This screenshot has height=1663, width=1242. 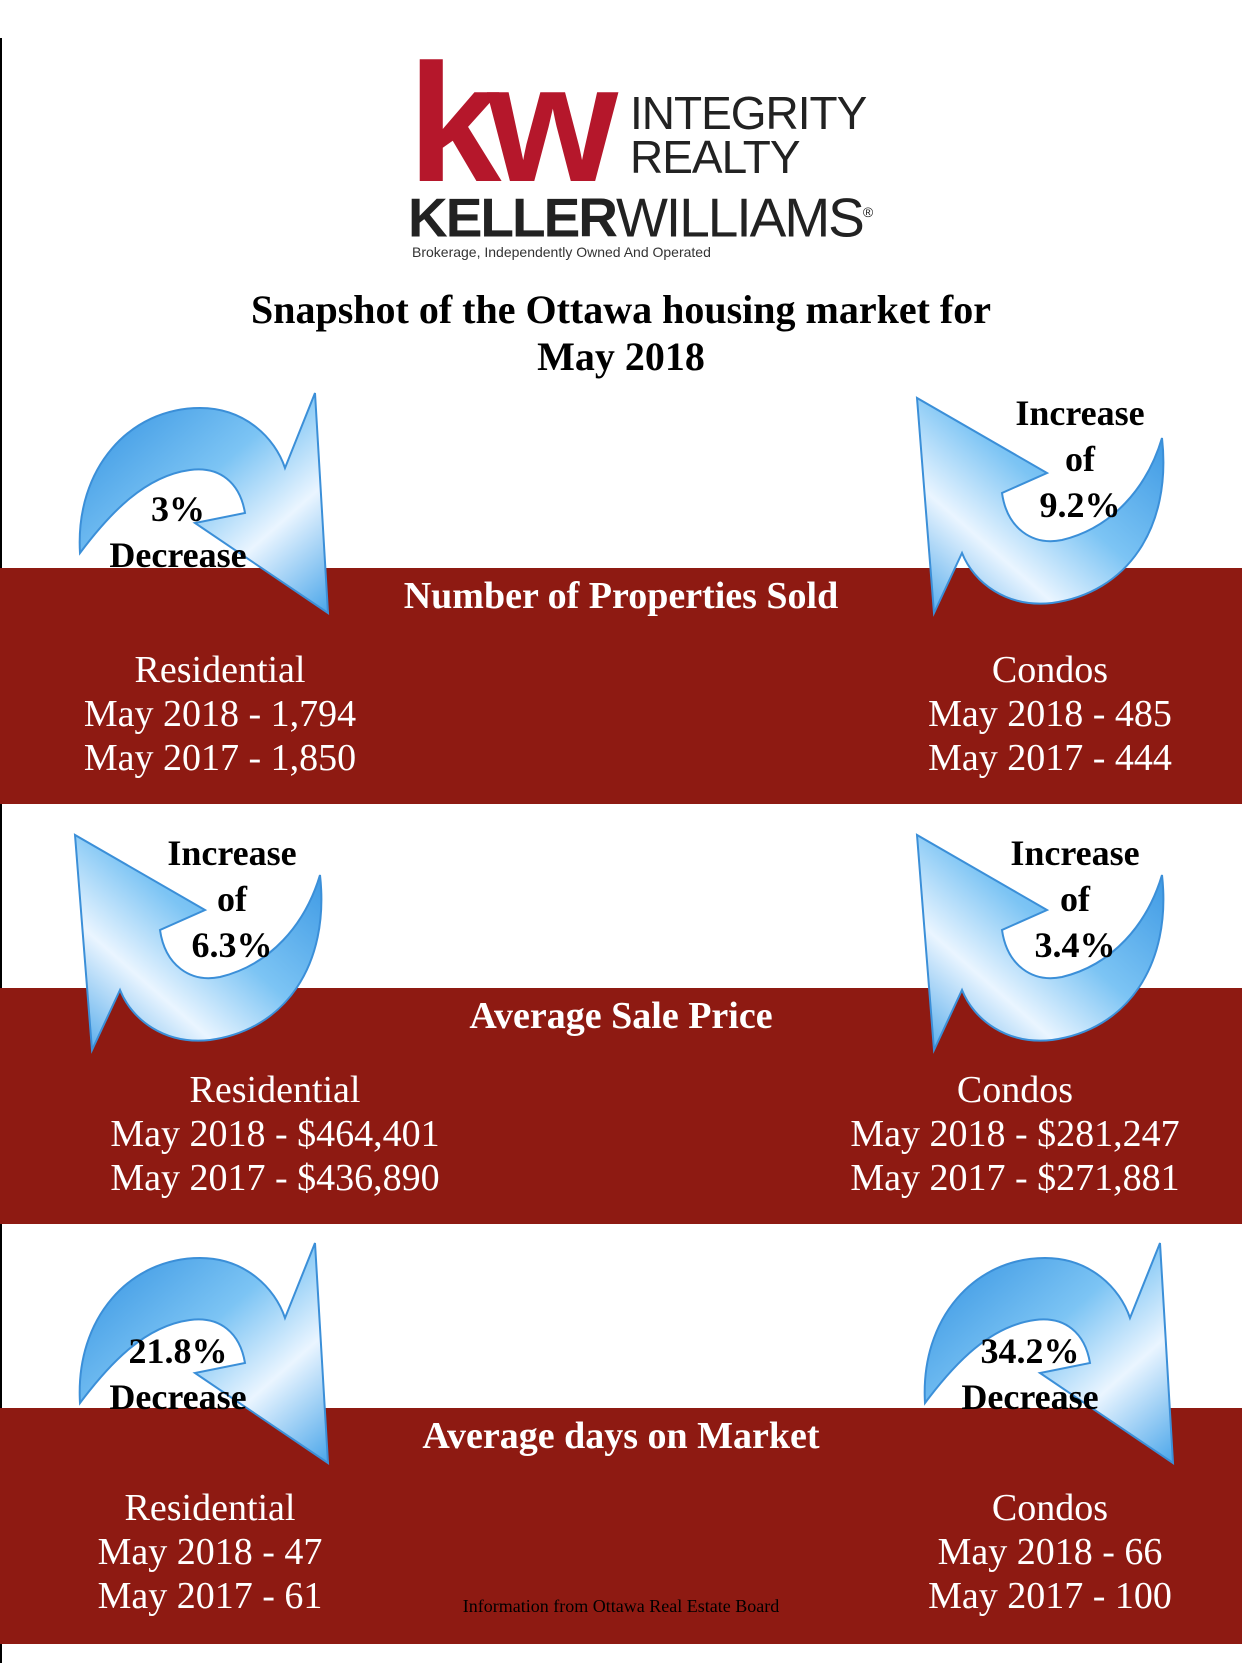 What do you see at coordinates (1015, 1178) in the screenshot?
I see `block-line-2017: May 2017 - $271,881` at bounding box center [1015, 1178].